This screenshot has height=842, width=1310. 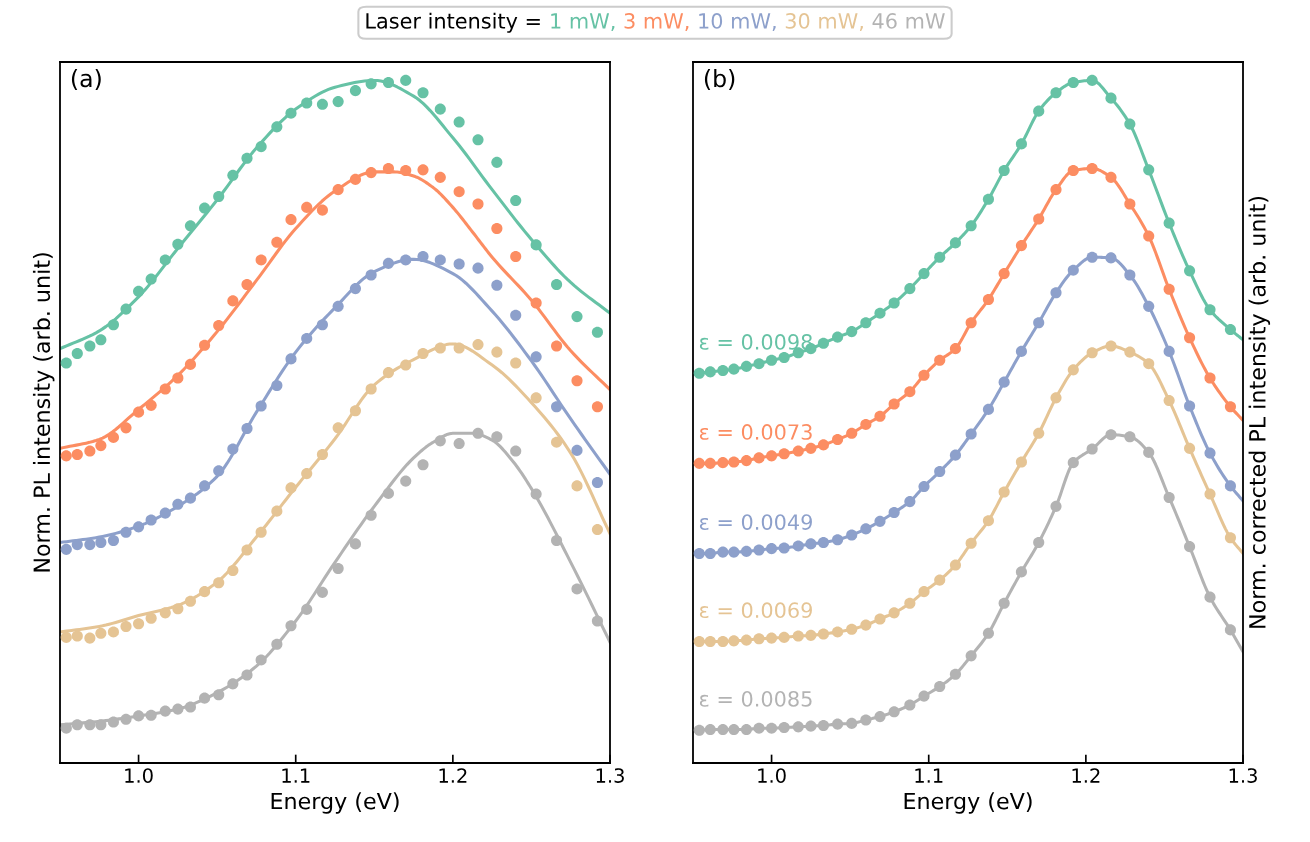 I want to click on chart-title: (b), so click(x=719, y=80).